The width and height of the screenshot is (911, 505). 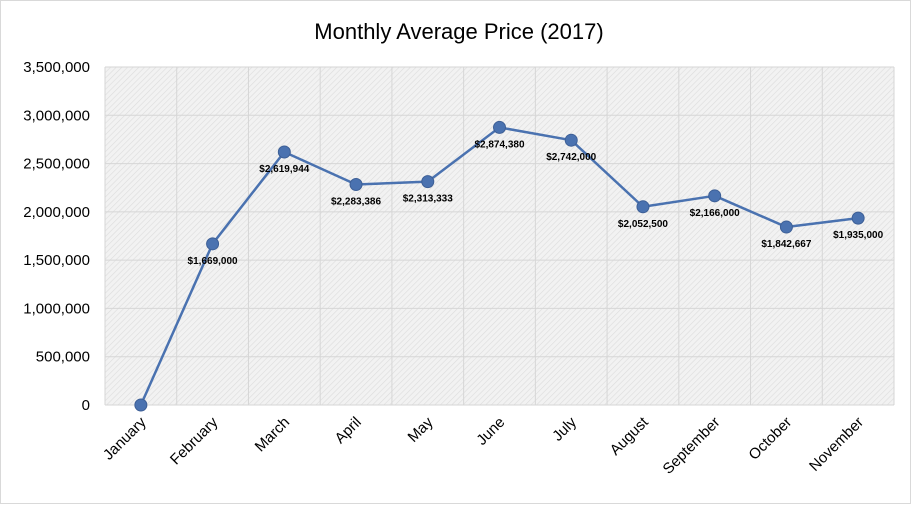 I want to click on data-label: $2,313,333, so click(x=428, y=199).